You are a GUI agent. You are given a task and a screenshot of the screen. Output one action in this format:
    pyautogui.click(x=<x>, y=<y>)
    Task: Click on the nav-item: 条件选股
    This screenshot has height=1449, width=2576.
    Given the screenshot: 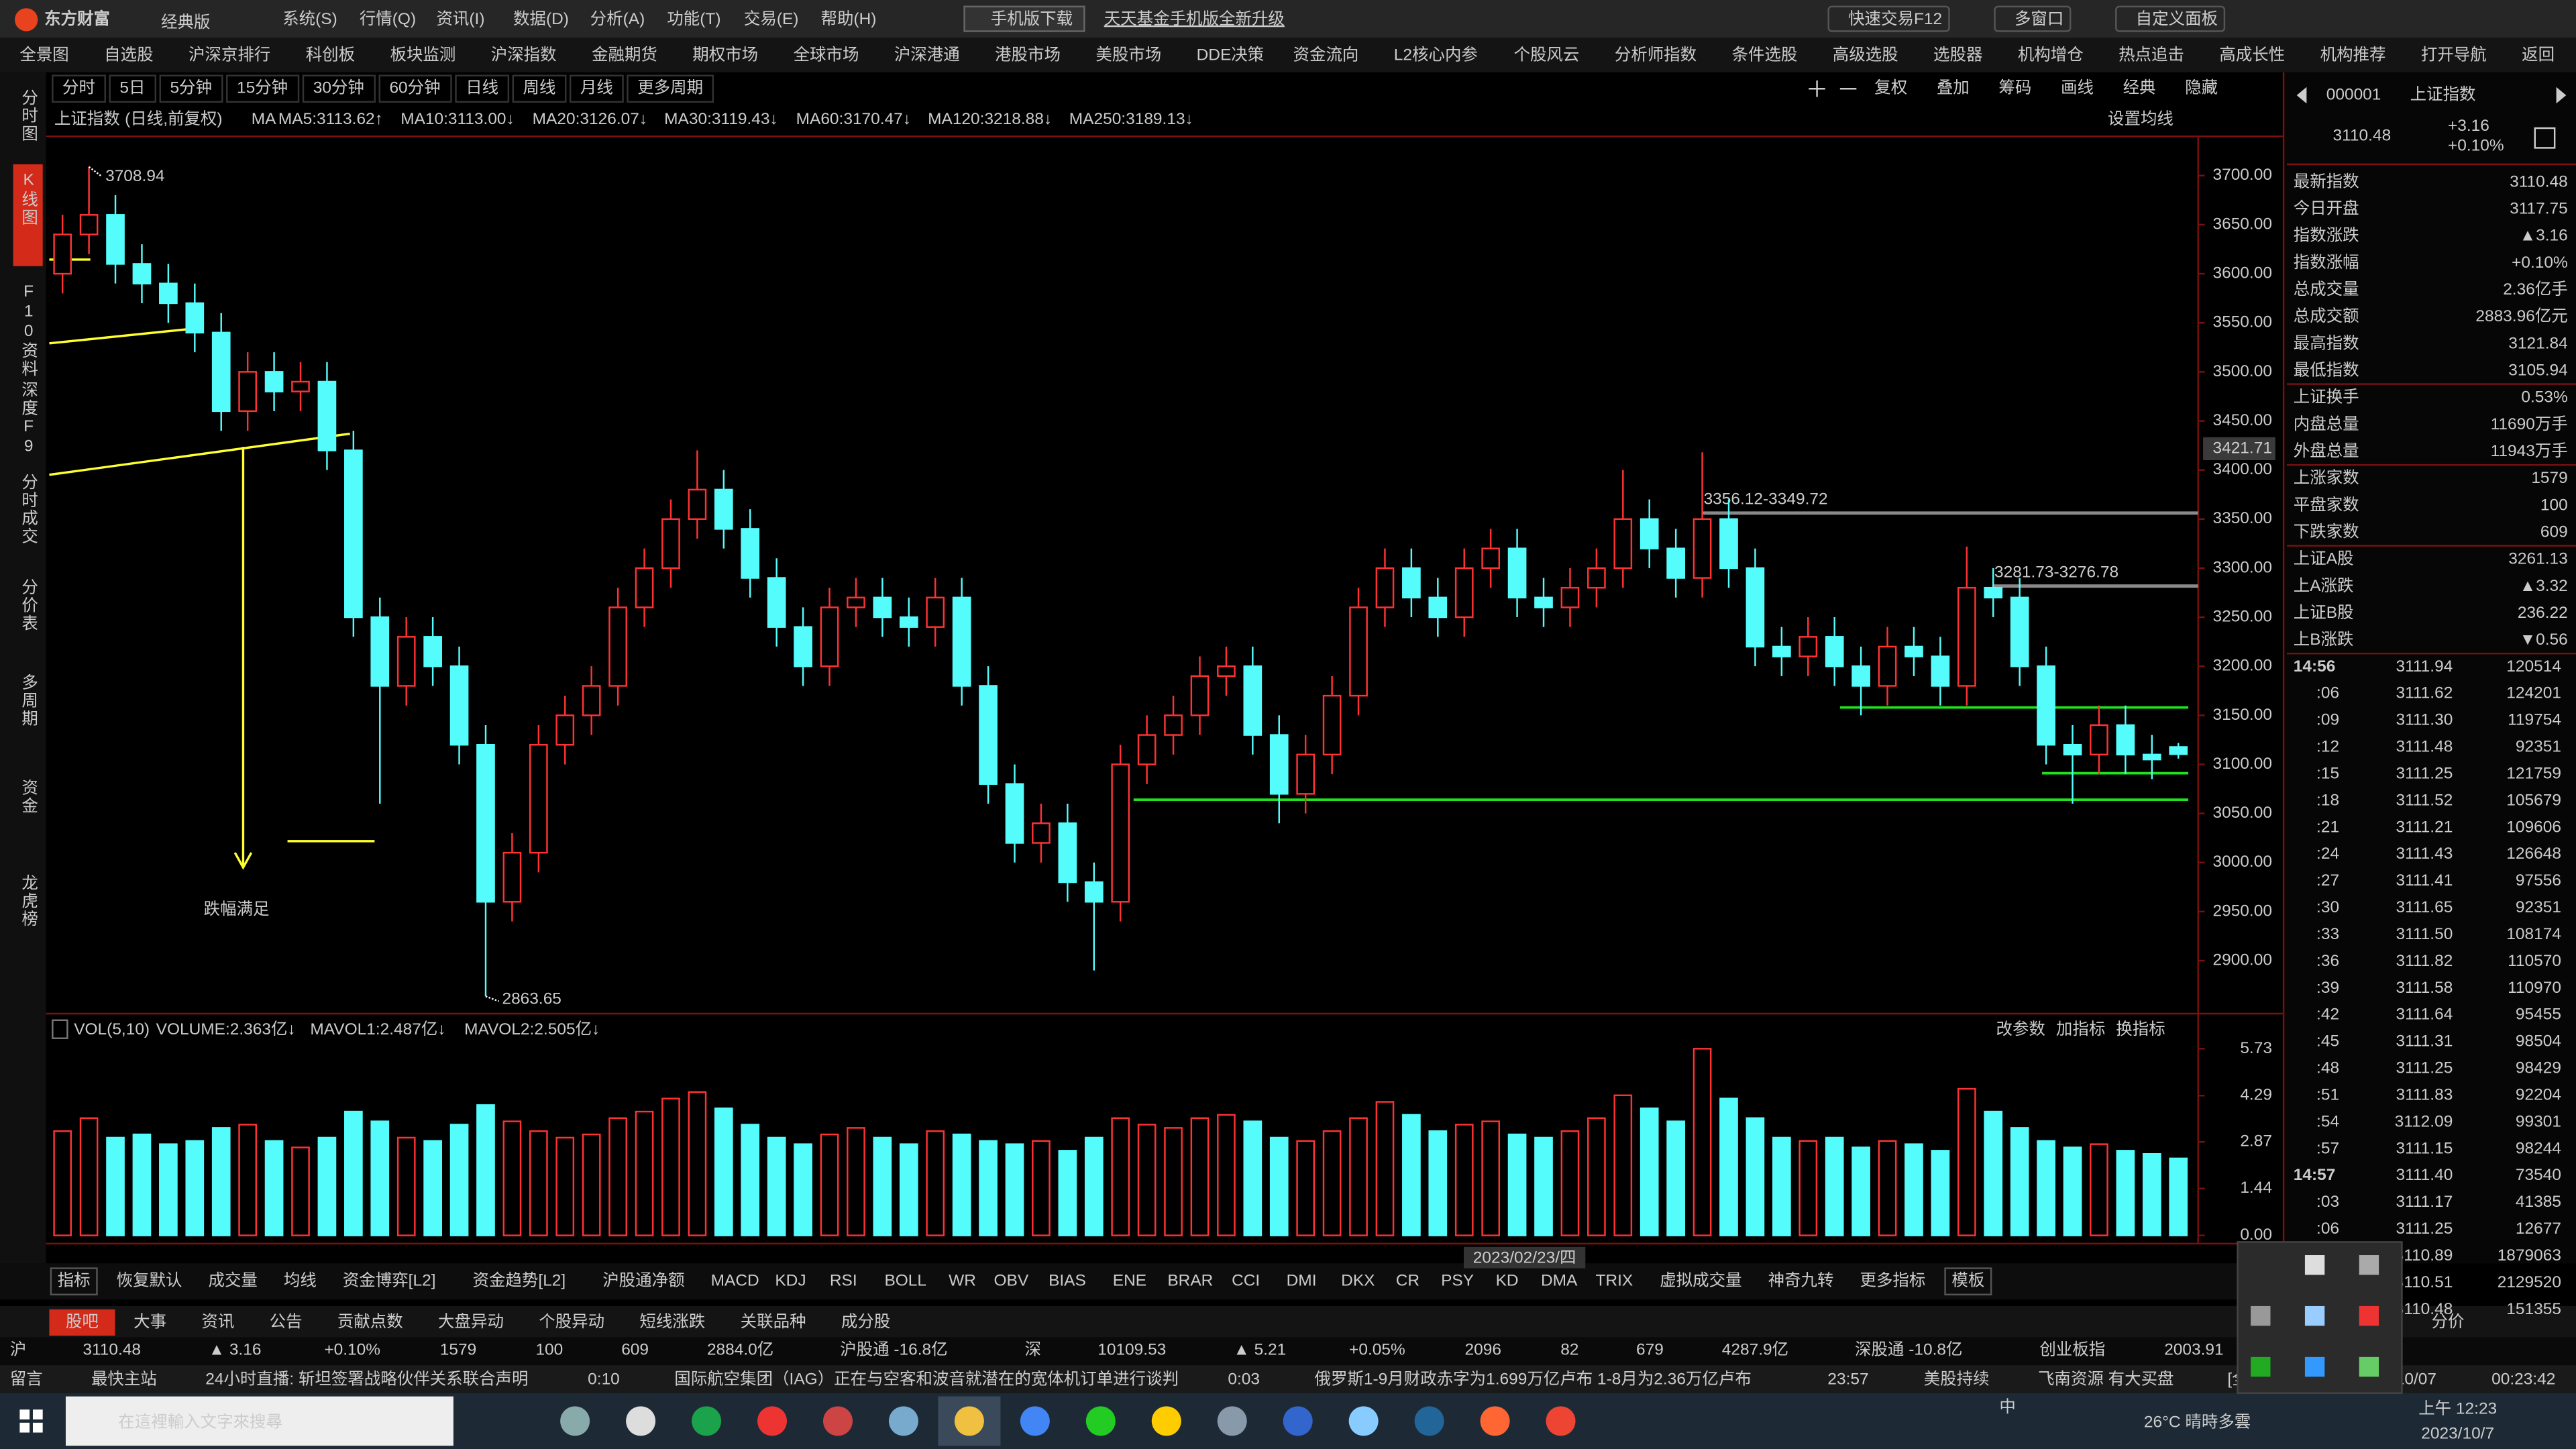 What is the action you would take?
    pyautogui.click(x=1765, y=55)
    